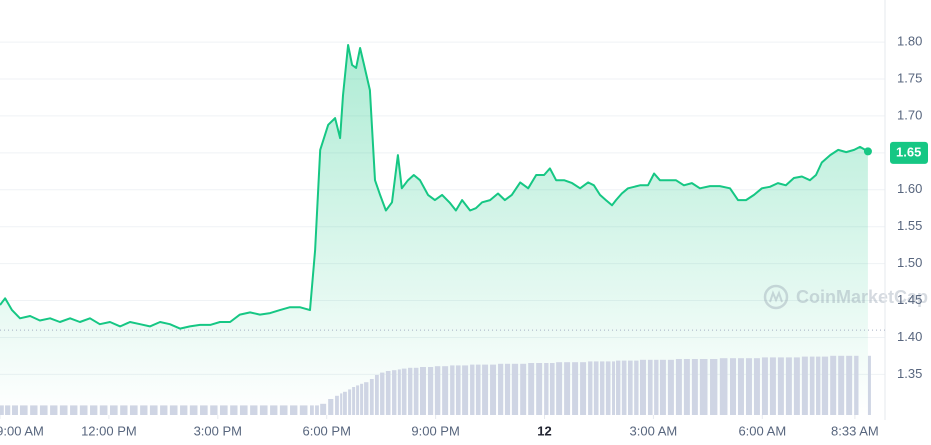 The image size is (931, 445). Describe the element at coordinates (909, 225) in the screenshot. I see `y-tick-label: 1.55` at that location.